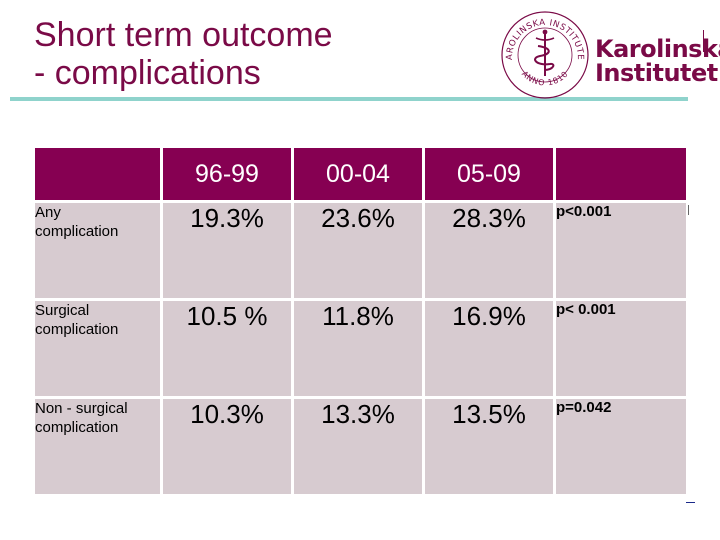  What do you see at coordinates (489, 348) in the screenshot?
I see `value-cell: 16.9%` at bounding box center [489, 348].